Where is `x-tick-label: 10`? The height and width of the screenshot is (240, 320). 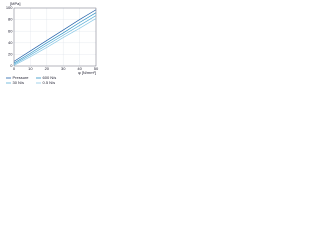
x-tick-label: 10 is located at coordinates (30, 68).